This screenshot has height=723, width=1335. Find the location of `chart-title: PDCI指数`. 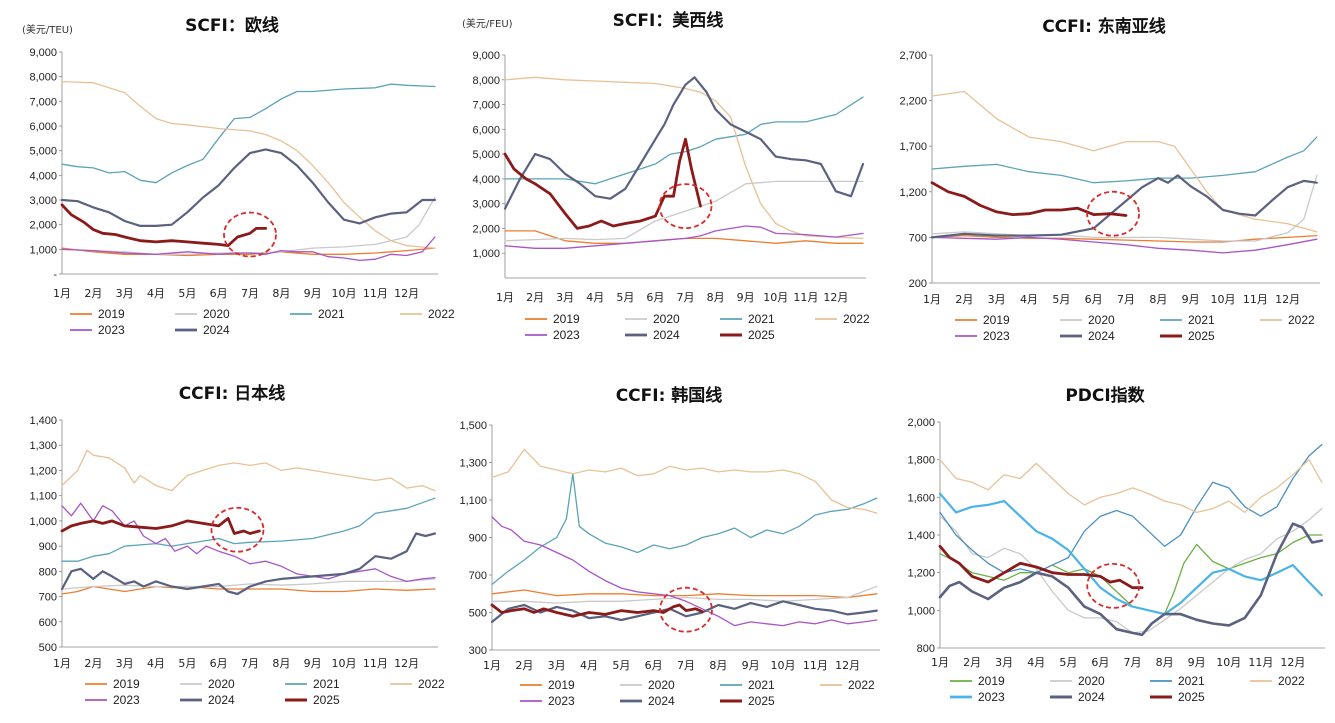

chart-title: PDCI指数 is located at coordinates (1105, 395).